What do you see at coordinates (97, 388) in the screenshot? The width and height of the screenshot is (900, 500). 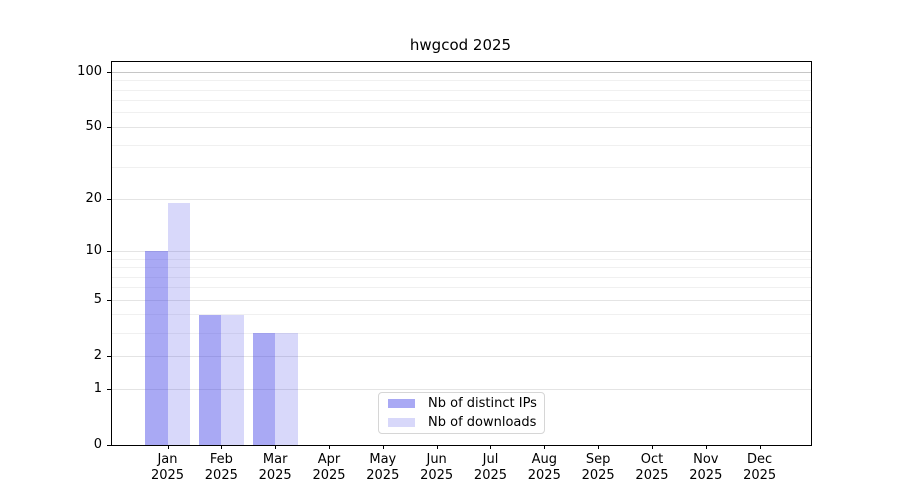 I see `y-tick-label-1: 1` at bounding box center [97, 388].